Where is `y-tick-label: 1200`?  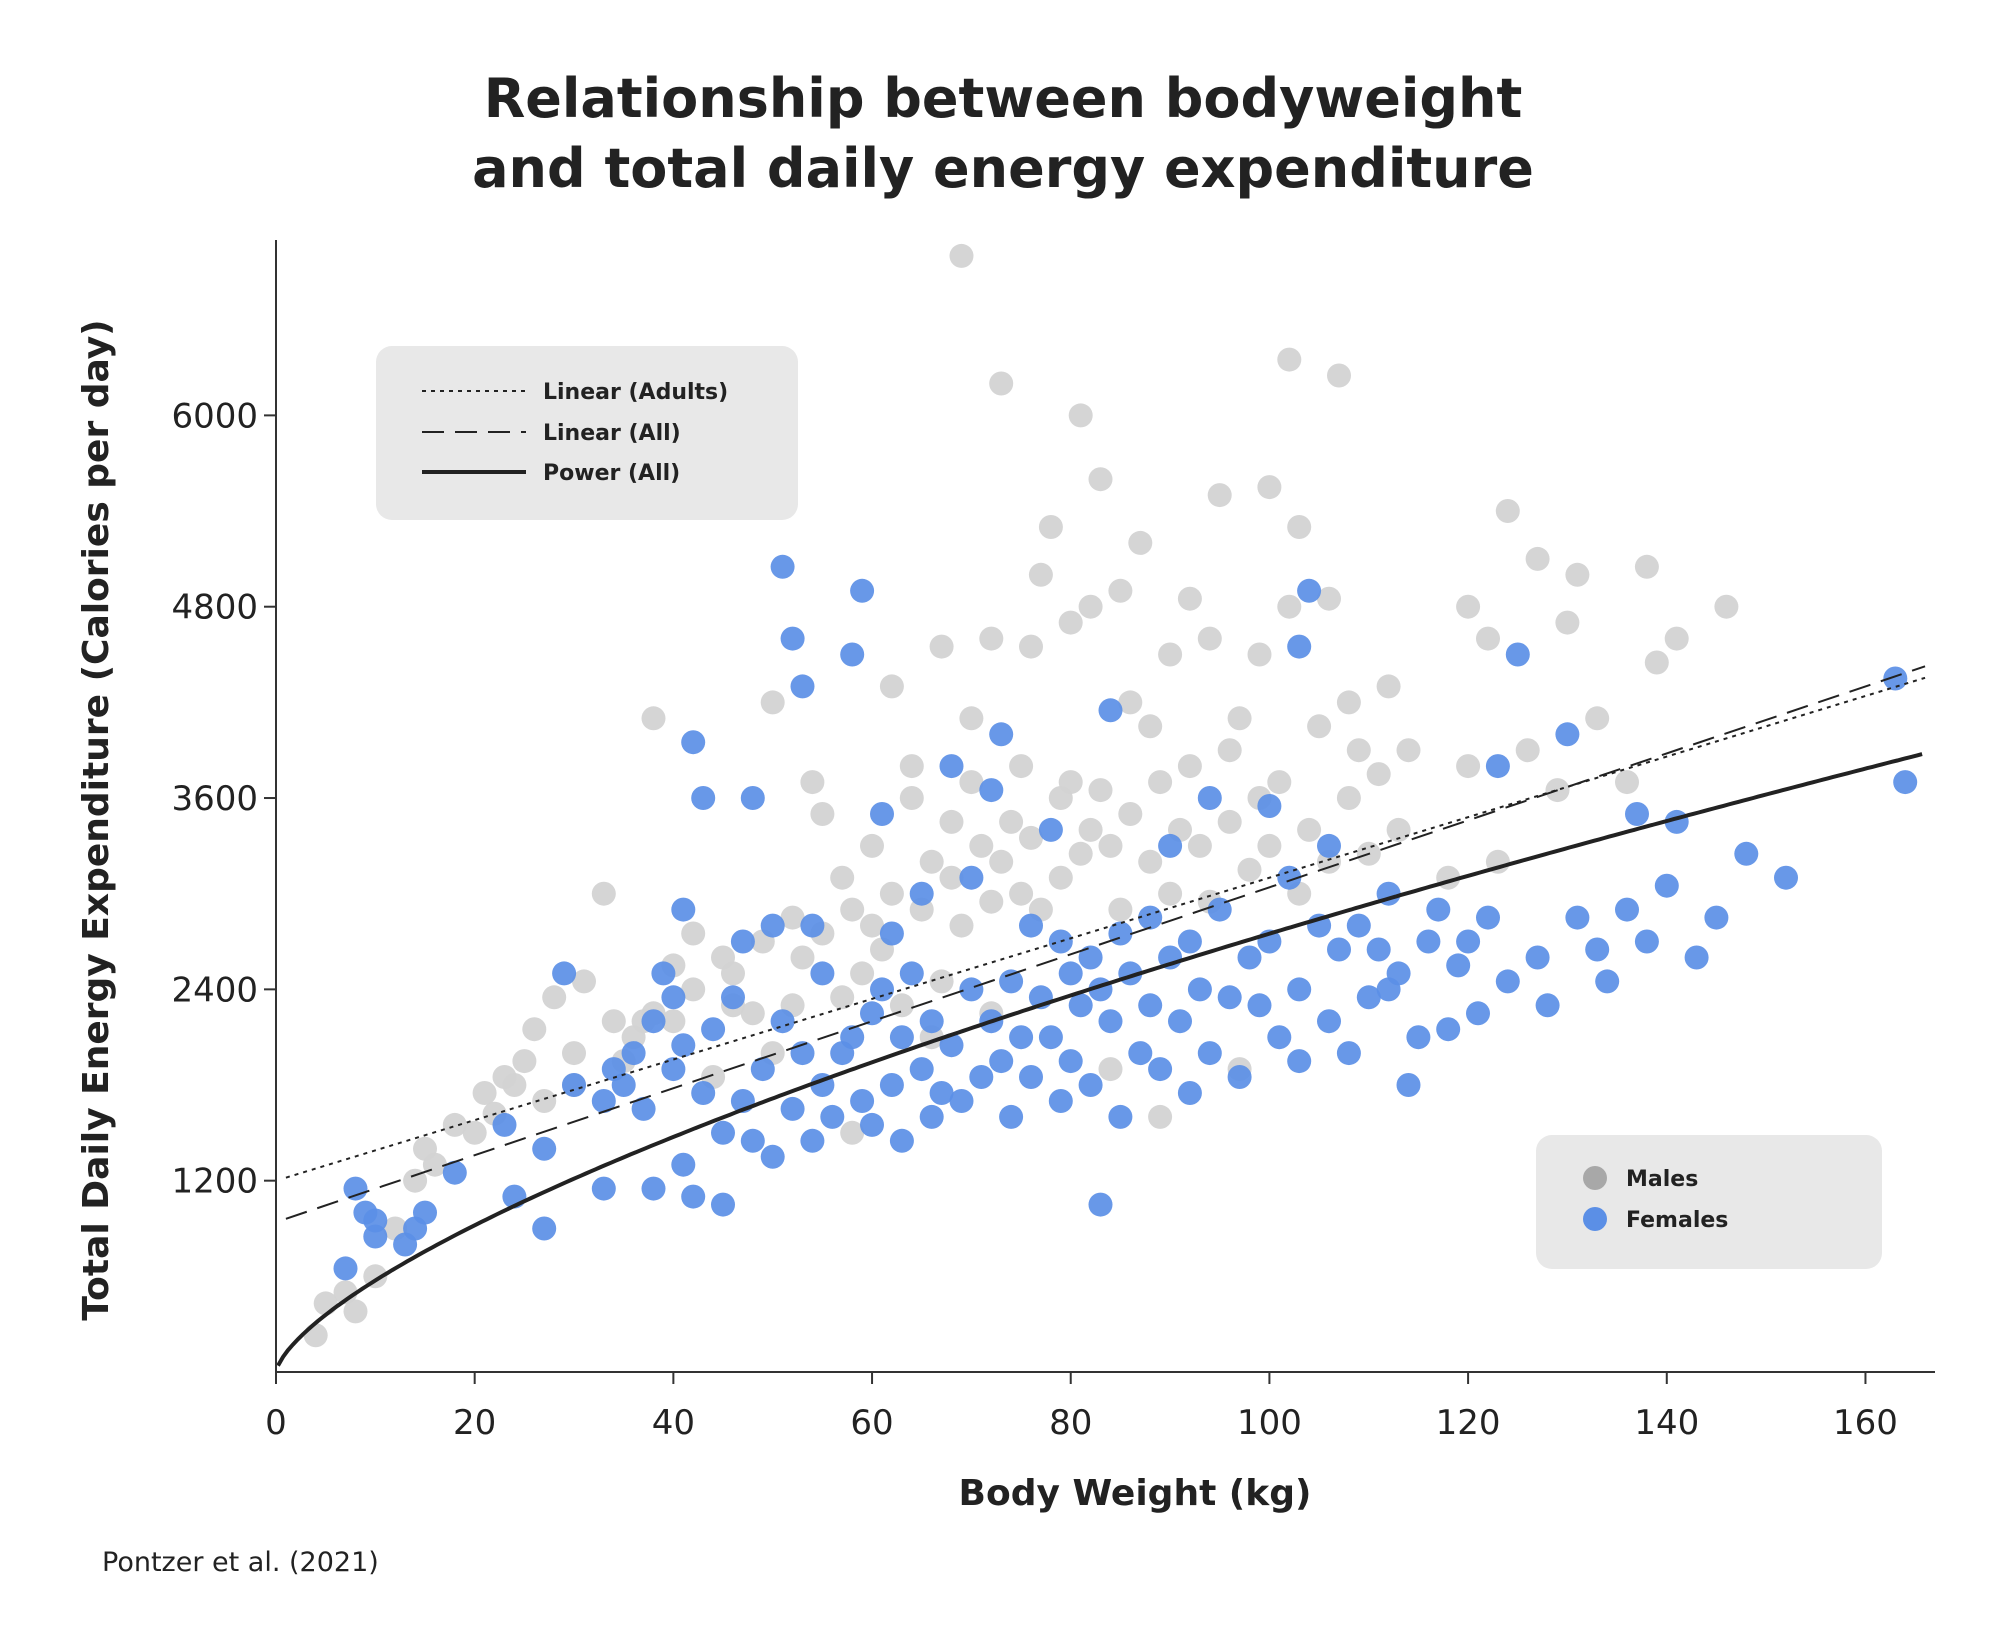
y-tick-label: 1200 is located at coordinates (214, 1182).